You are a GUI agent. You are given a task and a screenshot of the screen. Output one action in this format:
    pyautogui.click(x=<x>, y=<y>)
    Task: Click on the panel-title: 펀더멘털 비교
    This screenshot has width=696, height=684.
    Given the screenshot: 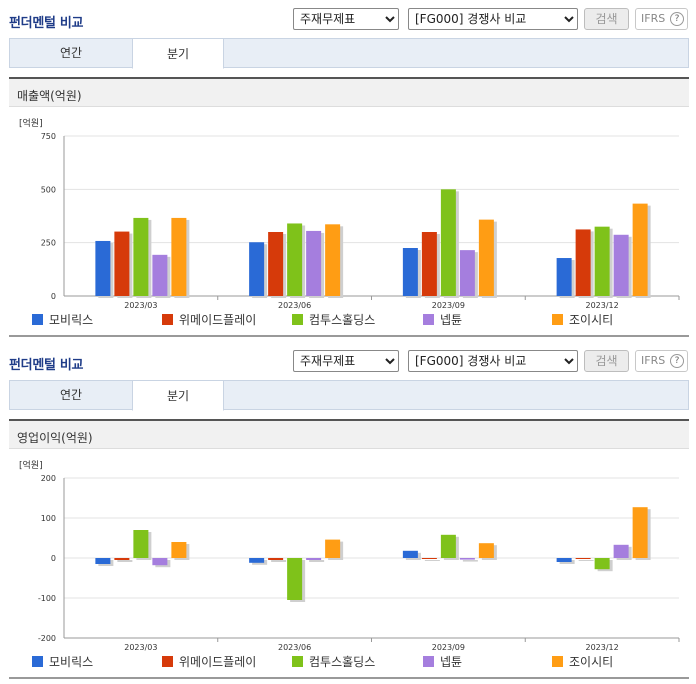 What is the action you would take?
    pyautogui.click(x=46, y=365)
    